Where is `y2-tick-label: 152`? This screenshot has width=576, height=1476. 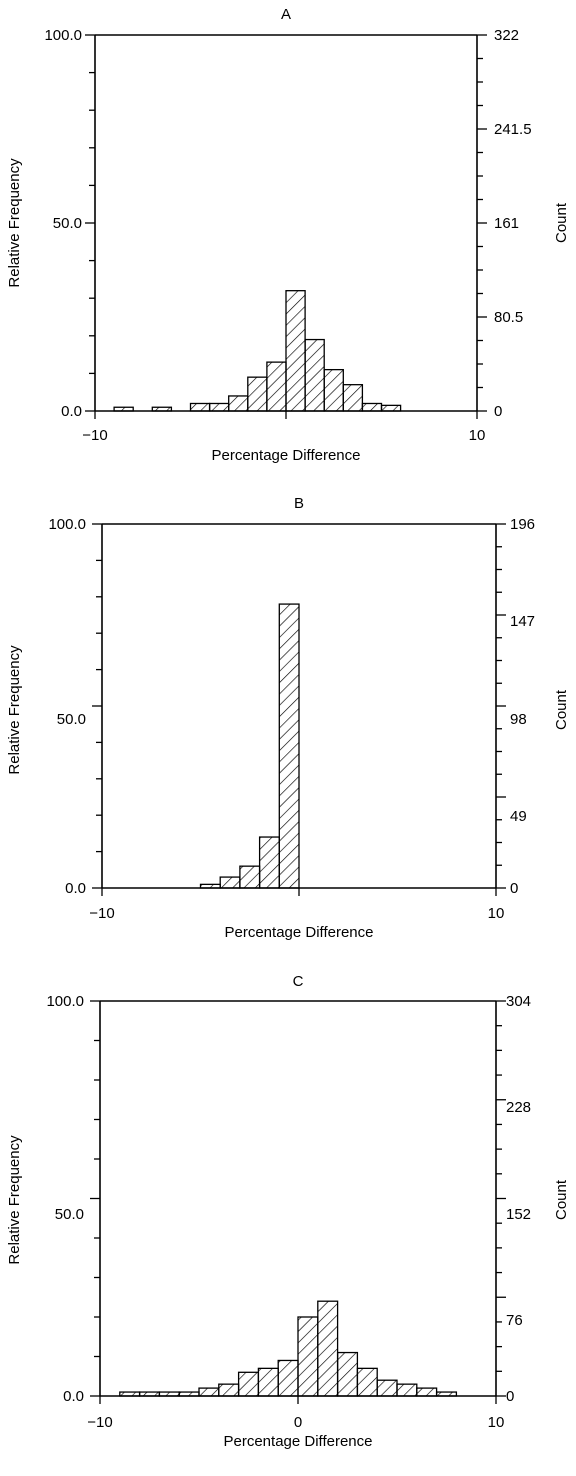 y2-tick-label: 152 is located at coordinates (518, 1214).